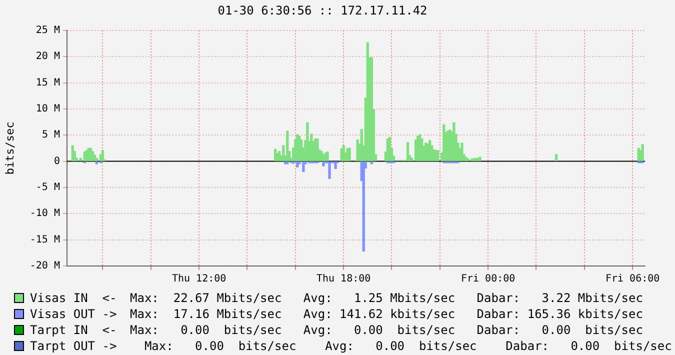 This screenshot has height=355, width=675. I want to click on y-tick-label: 15 M, so click(48, 82).